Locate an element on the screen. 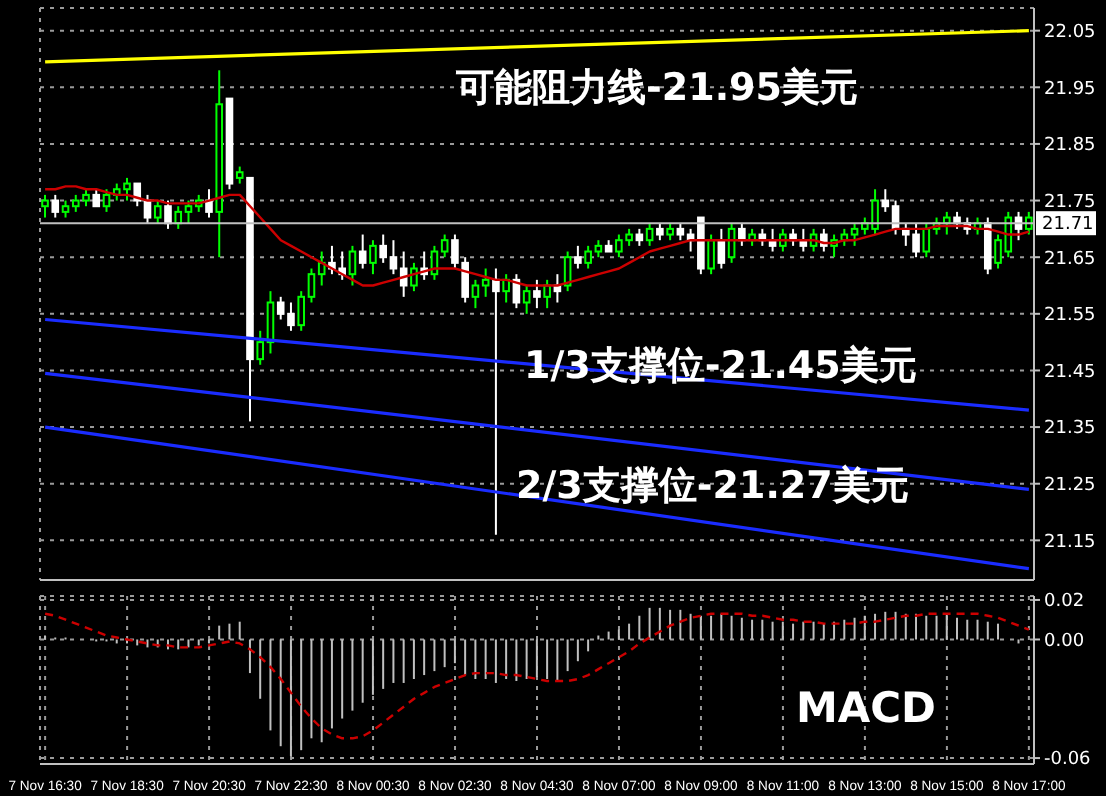 The height and width of the screenshot is (796, 1106). y-tick-label: 21.55 is located at coordinates (1070, 316).